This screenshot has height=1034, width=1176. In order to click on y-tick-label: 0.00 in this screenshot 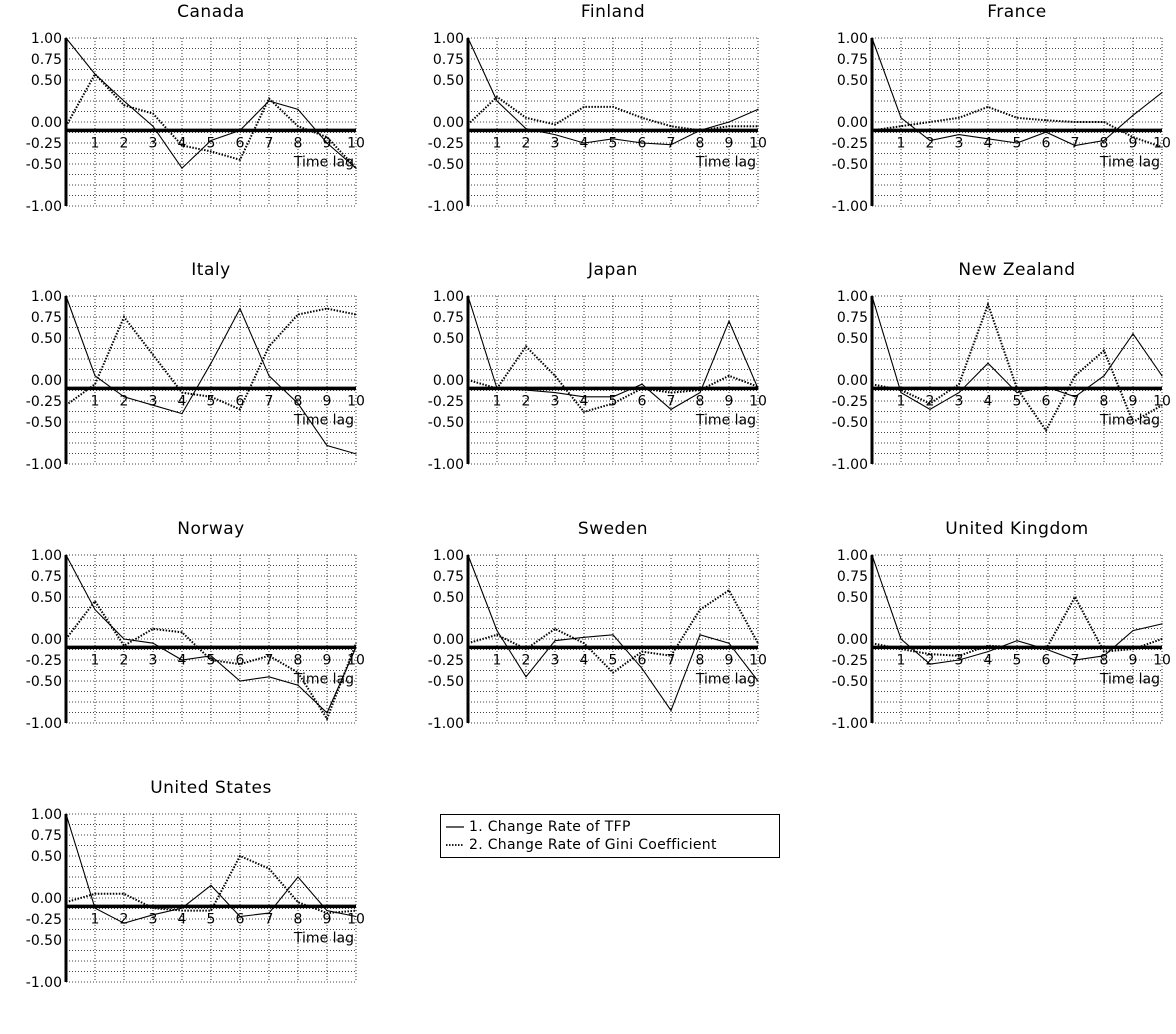, I will do `click(448, 640)`.